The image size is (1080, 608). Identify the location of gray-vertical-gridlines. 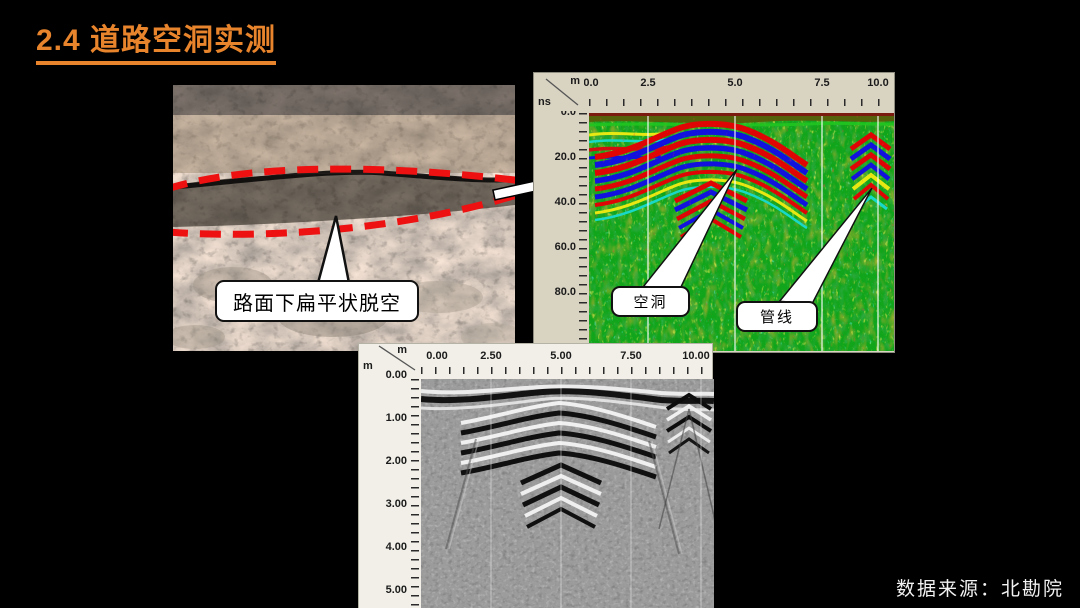
(596, 493).